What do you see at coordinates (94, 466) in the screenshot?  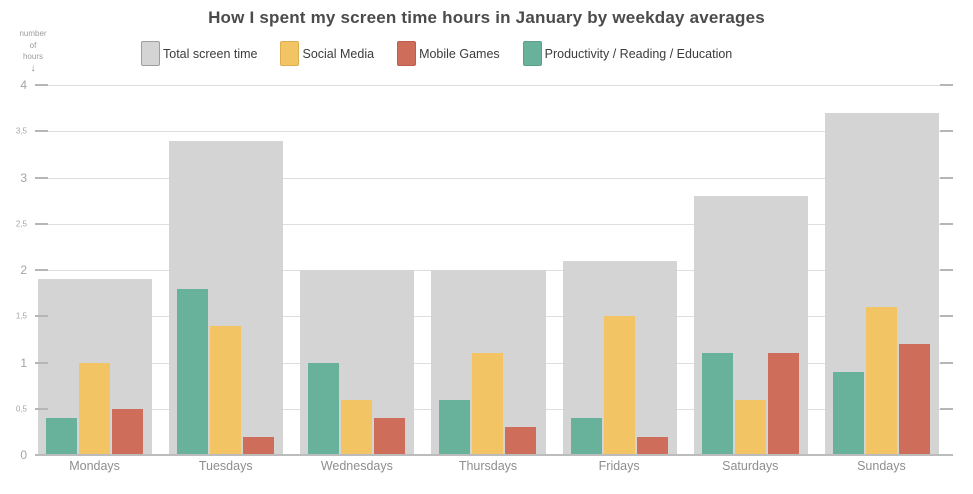 I see `x-axis-label-mondays: Mondays` at bounding box center [94, 466].